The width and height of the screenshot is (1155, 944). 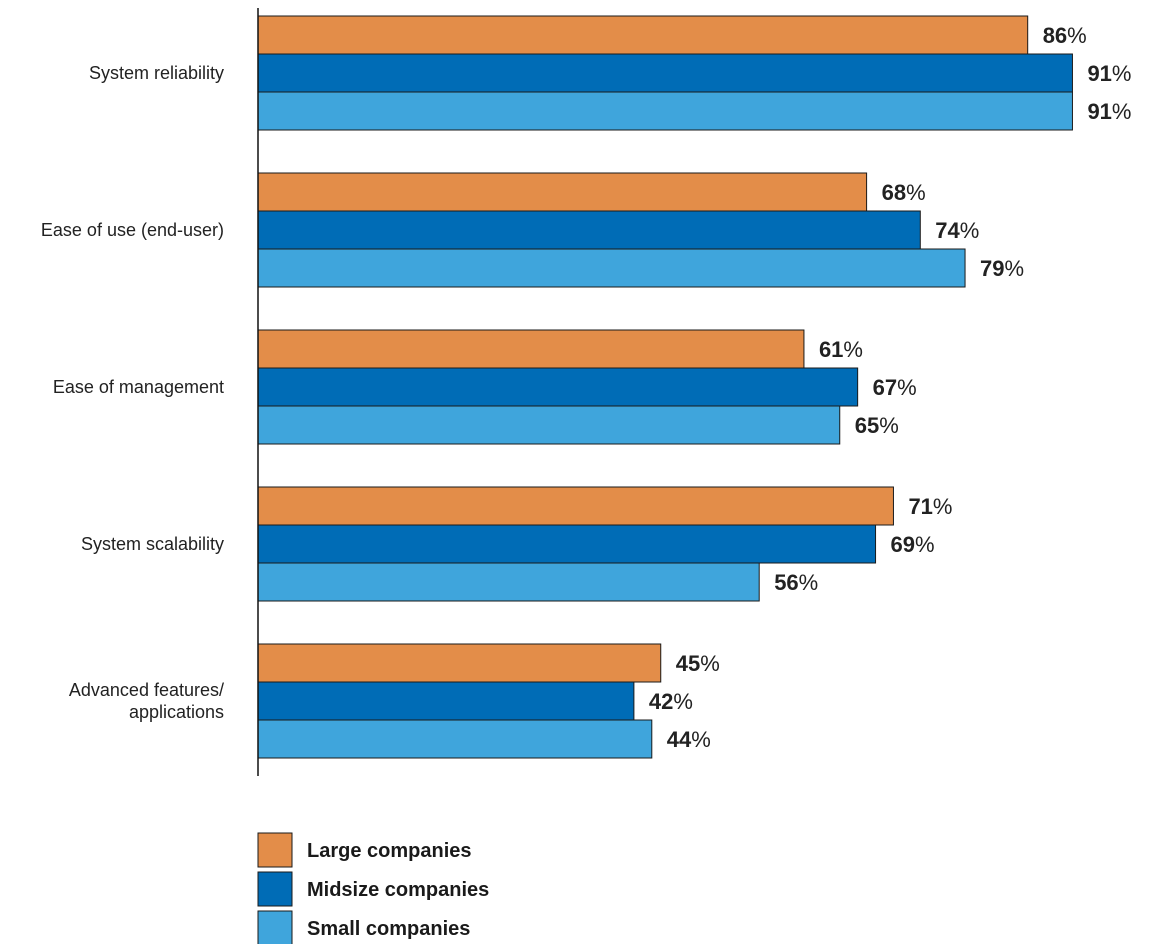 What do you see at coordinates (689, 739) in the screenshot?
I see `value-label: 44%` at bounding box center [689, 739].